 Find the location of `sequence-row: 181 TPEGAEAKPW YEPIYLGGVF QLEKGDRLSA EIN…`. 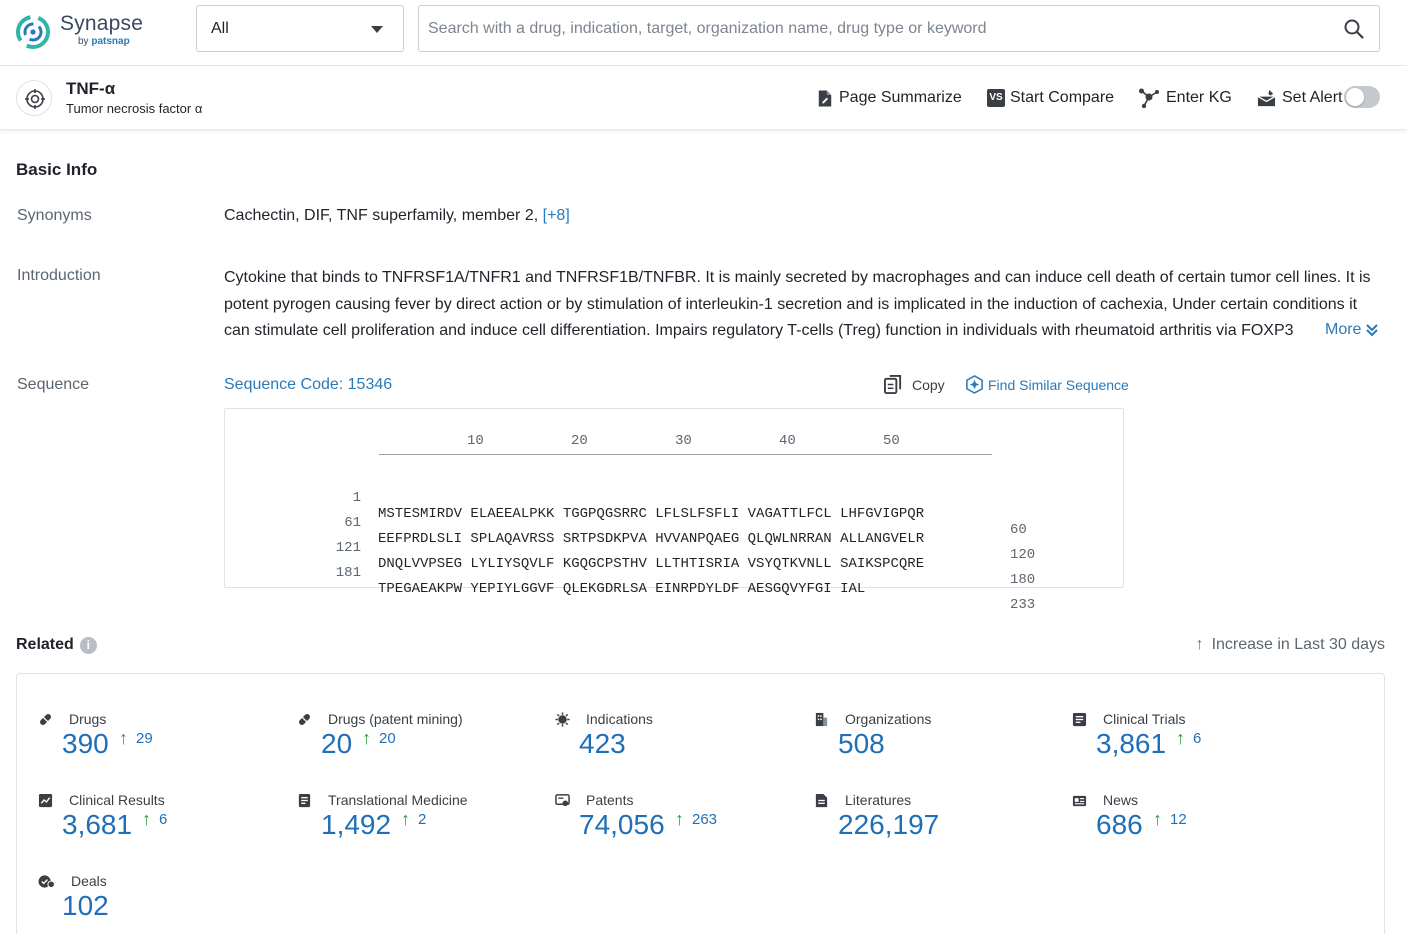

sequence-row: 181 TPEGAEAKPW YEPIYLGGVF QLEKGDRLSA EIN… is located at coordinates (675, 558).